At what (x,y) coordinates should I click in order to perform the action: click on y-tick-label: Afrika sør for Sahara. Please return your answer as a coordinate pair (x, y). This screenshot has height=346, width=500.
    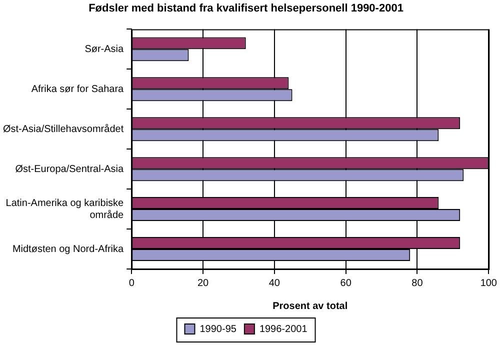
    Looking at the image, I should click on (77, 89).